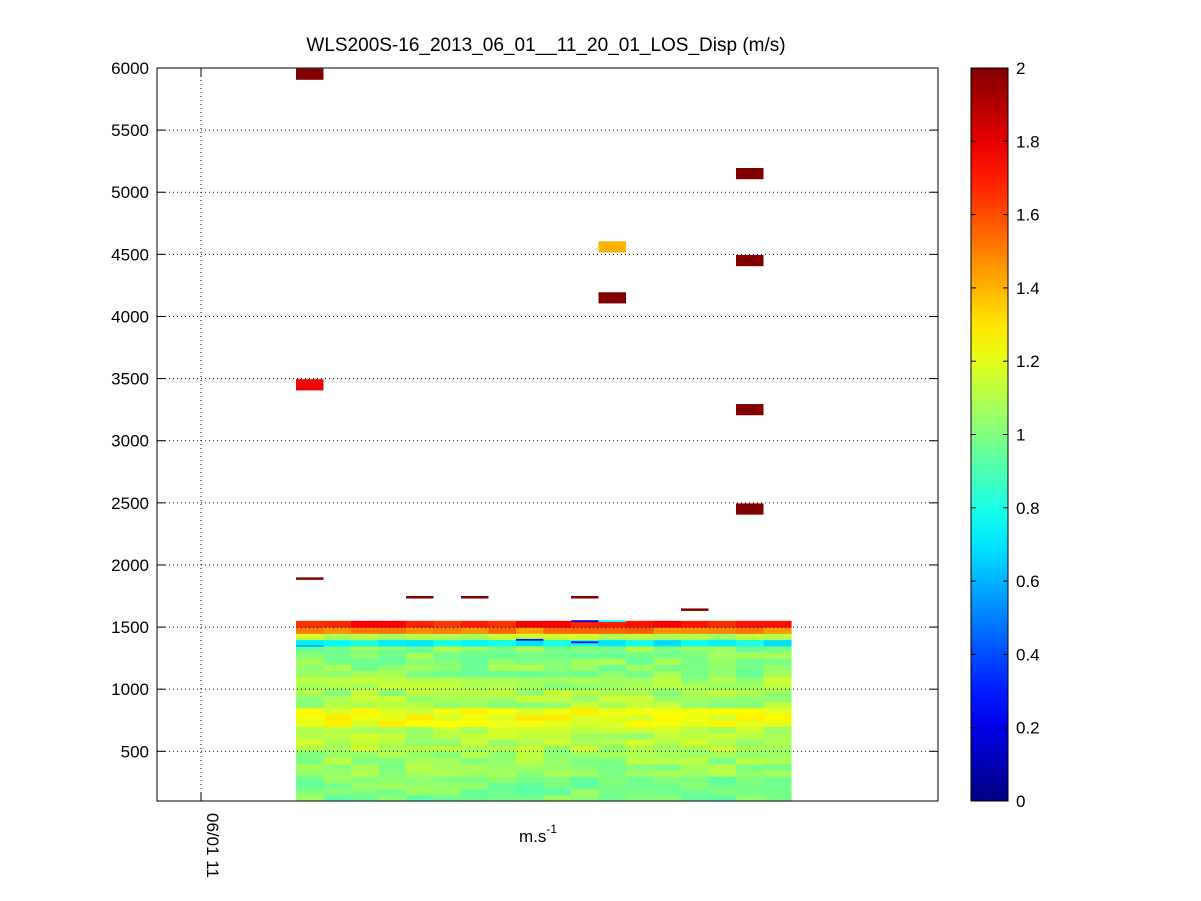 Image resolution: width=1201 pixels, height=901 pixels. What do you see at coordinates (130, 379) in the screenshot?
I see `y-tick-label: 3500` at bounding box center [130, 379].